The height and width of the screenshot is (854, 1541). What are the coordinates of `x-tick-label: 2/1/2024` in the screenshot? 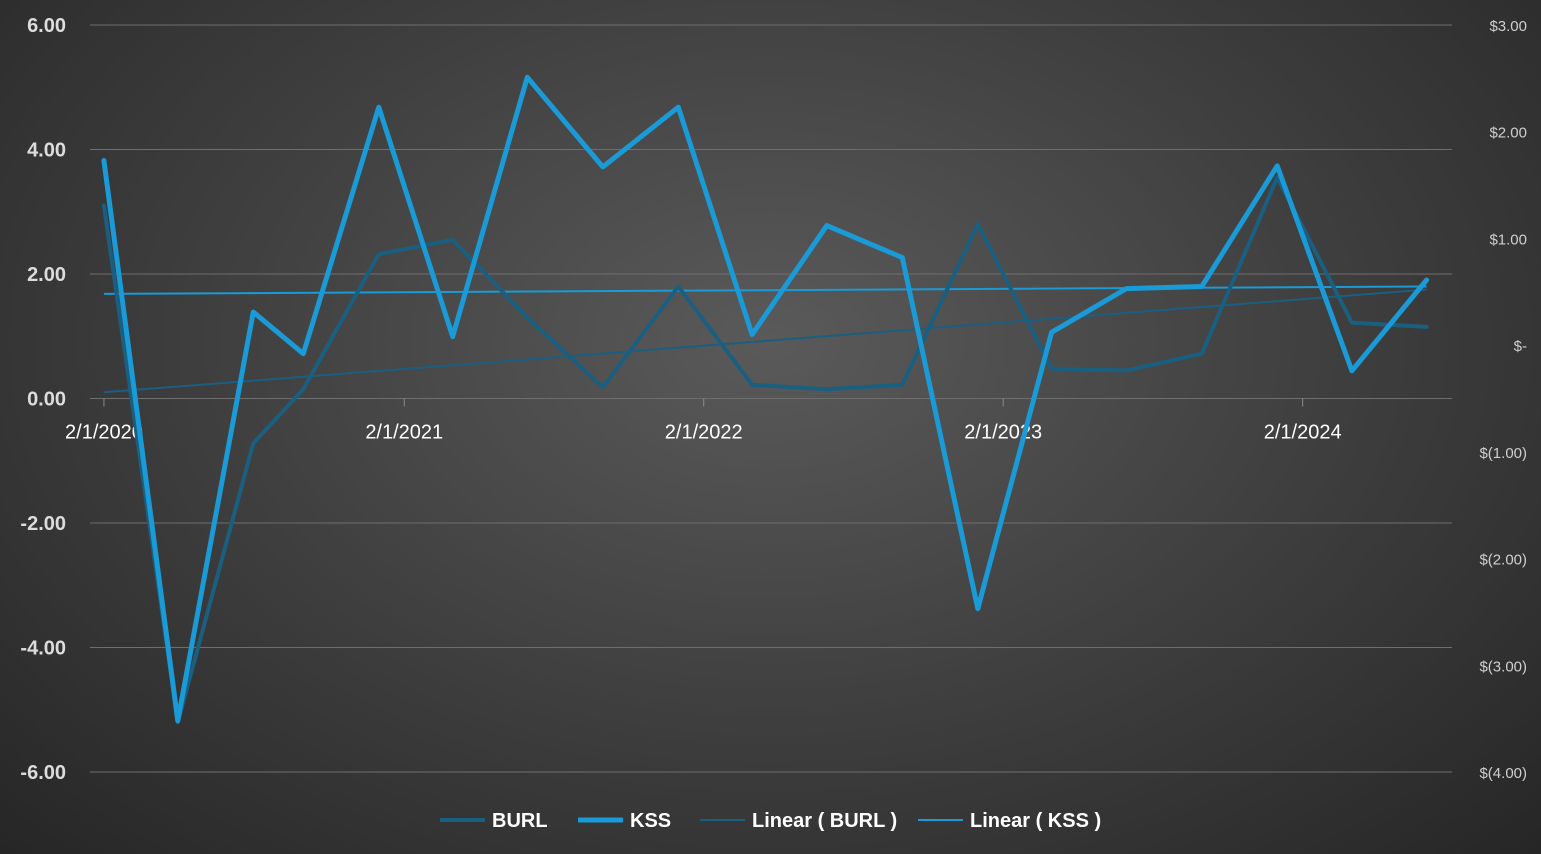 It's located at (1303, 433).